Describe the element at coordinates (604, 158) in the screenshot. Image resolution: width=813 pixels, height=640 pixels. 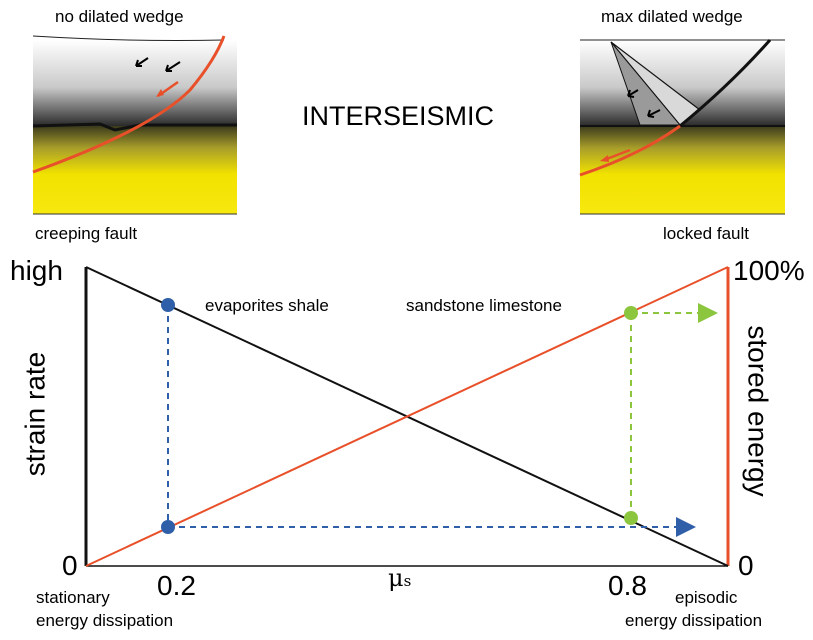
I see `right-inset-slip-arrowhead-icon` at that location.